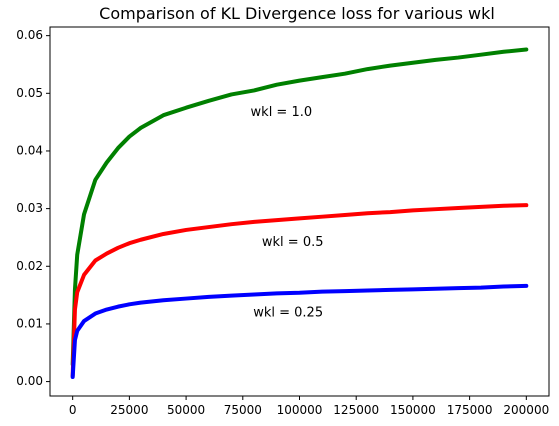 The height and width of the screenshot is (426, 559). I want to click on y-tick-label: 0.06, so click(29, 35).